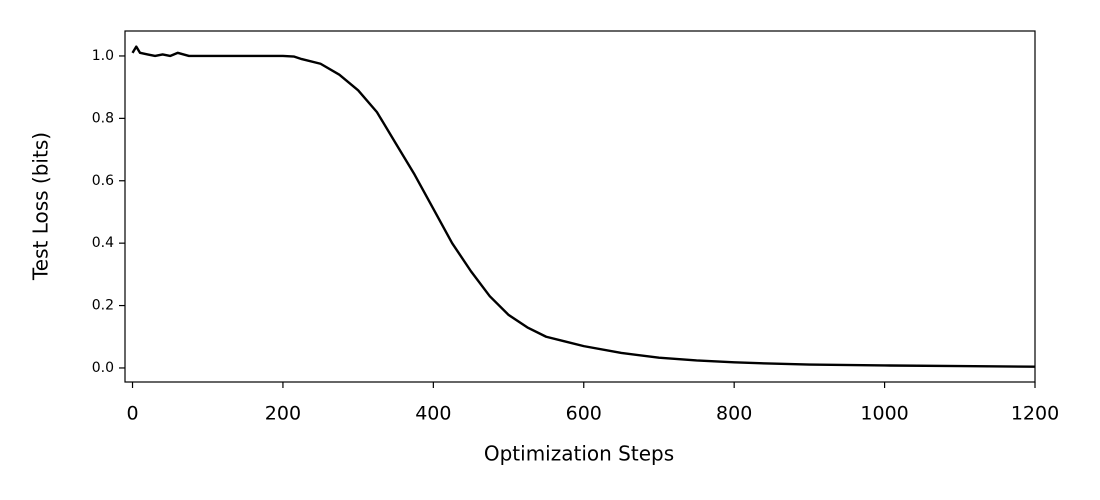 The image size is (1100, 500). Describe the element at coordinates (584, 414) in the screenshot. I see `x-tick-label: 600` at that location.